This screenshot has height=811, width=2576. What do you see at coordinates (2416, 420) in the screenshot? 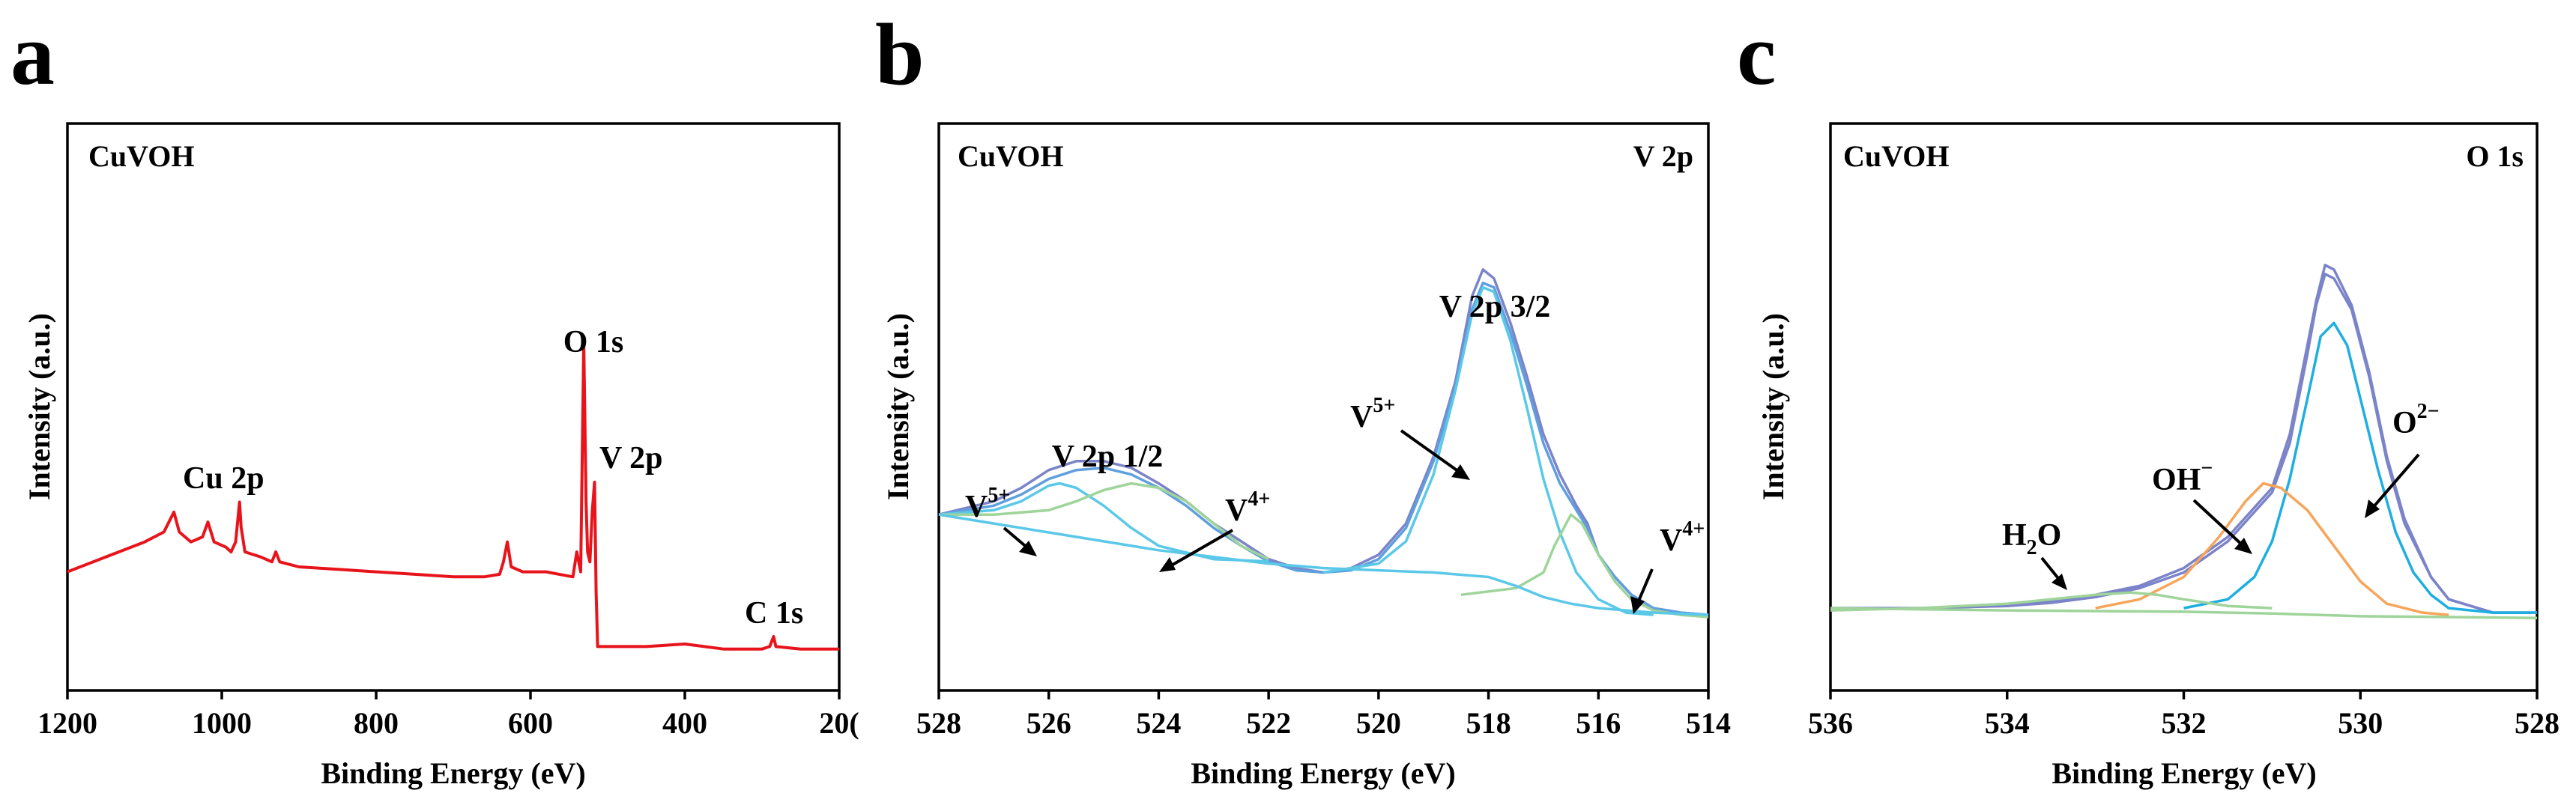
I see `panel-c-annotation-o2: O2−` at bounding box center [2416, 420].